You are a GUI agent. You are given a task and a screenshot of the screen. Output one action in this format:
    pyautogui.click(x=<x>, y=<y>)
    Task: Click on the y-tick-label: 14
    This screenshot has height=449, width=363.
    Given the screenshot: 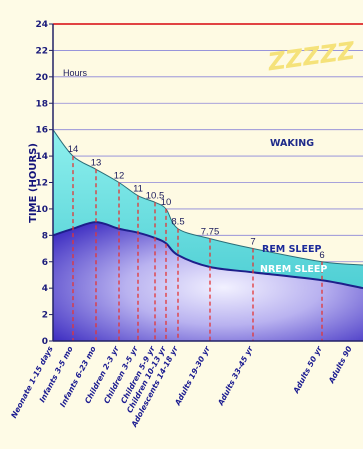 What is the action you would take?
    pyautogui.click(x=41, y=157)
    